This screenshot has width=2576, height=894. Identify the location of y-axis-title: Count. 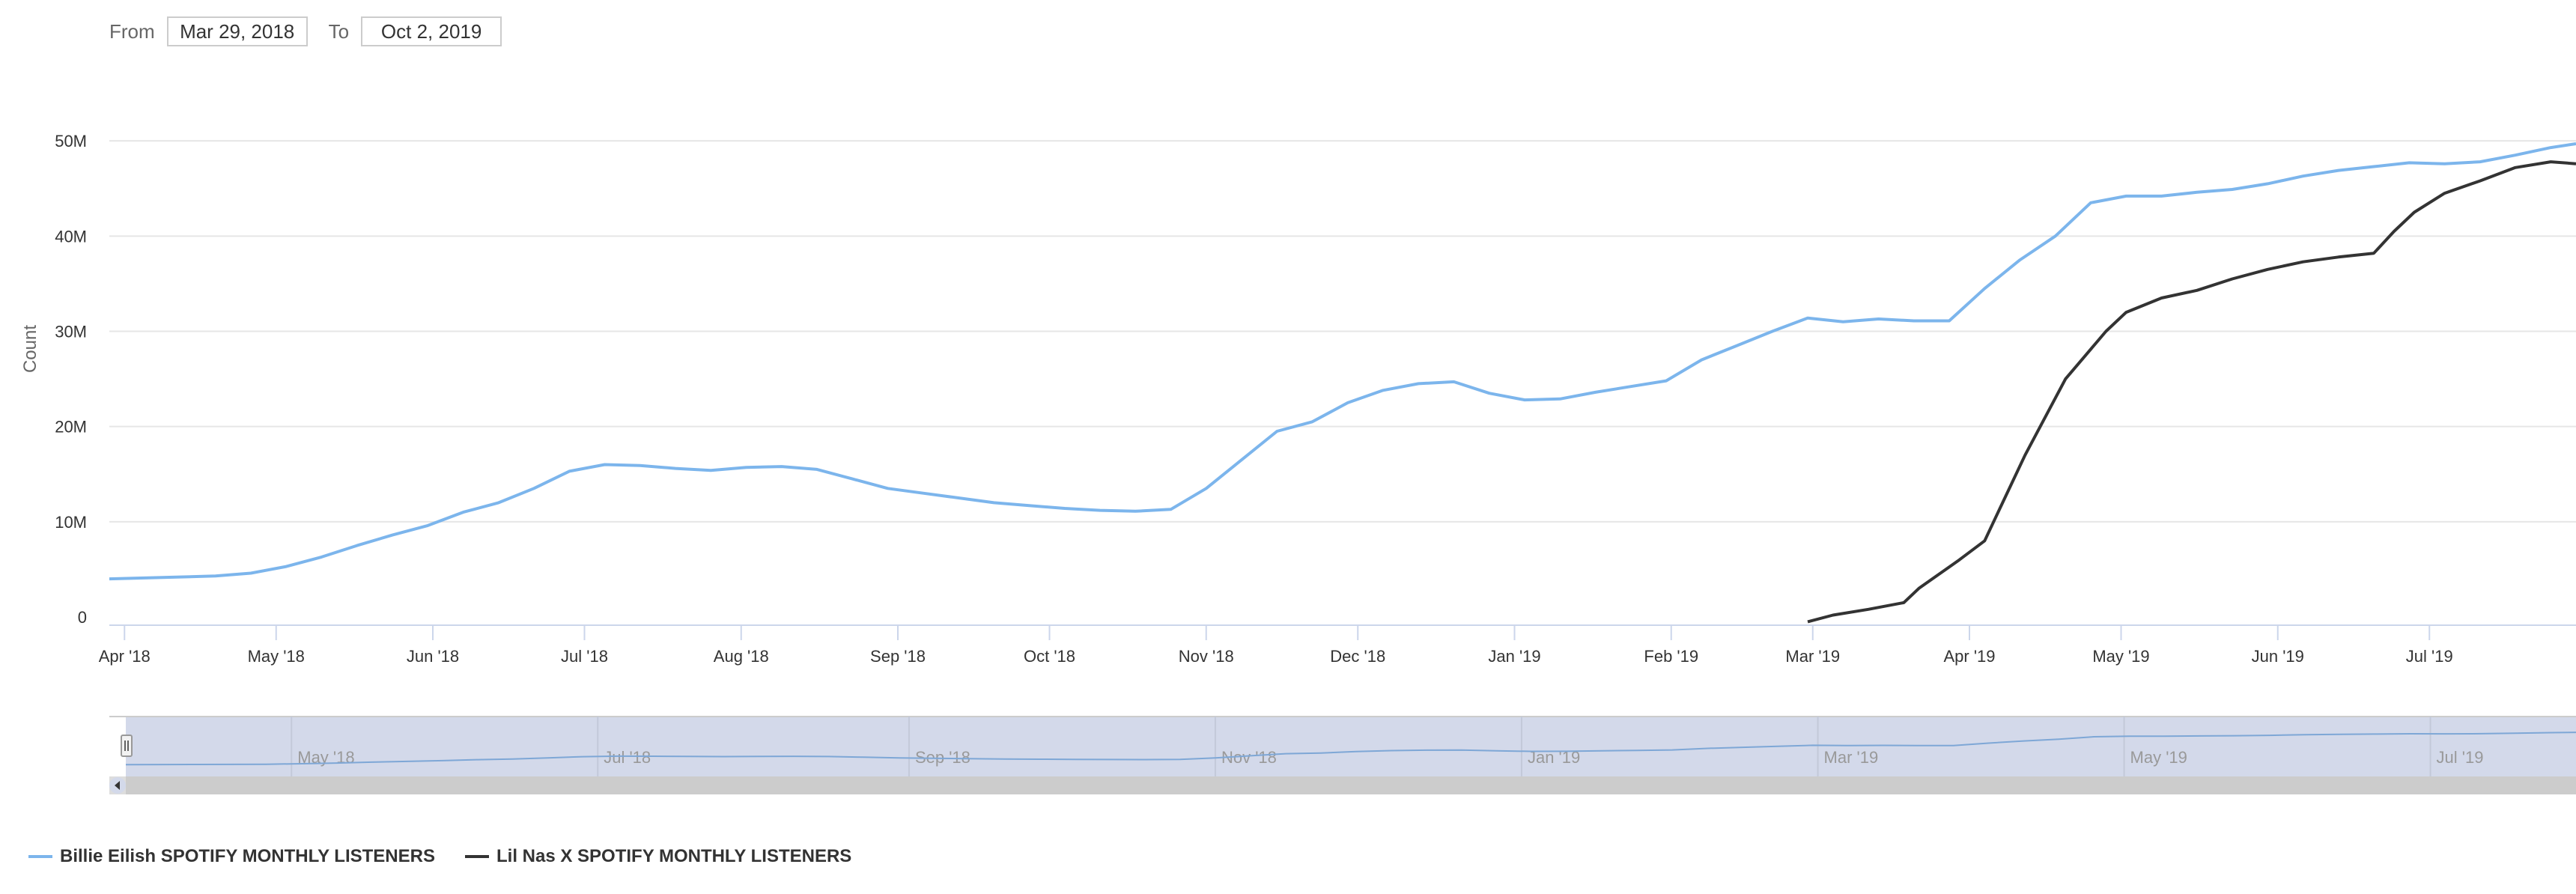
(30, 349).